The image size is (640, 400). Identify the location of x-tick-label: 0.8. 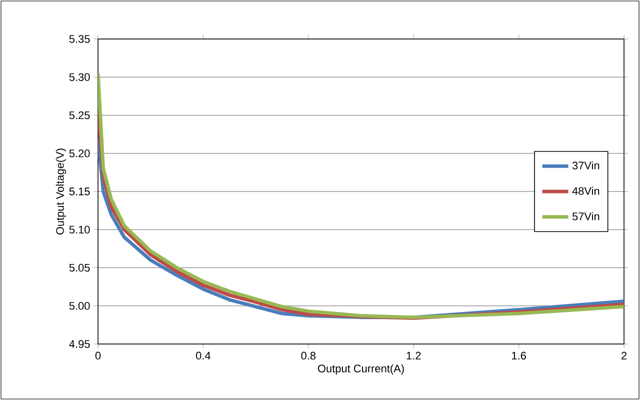
(308, 356).